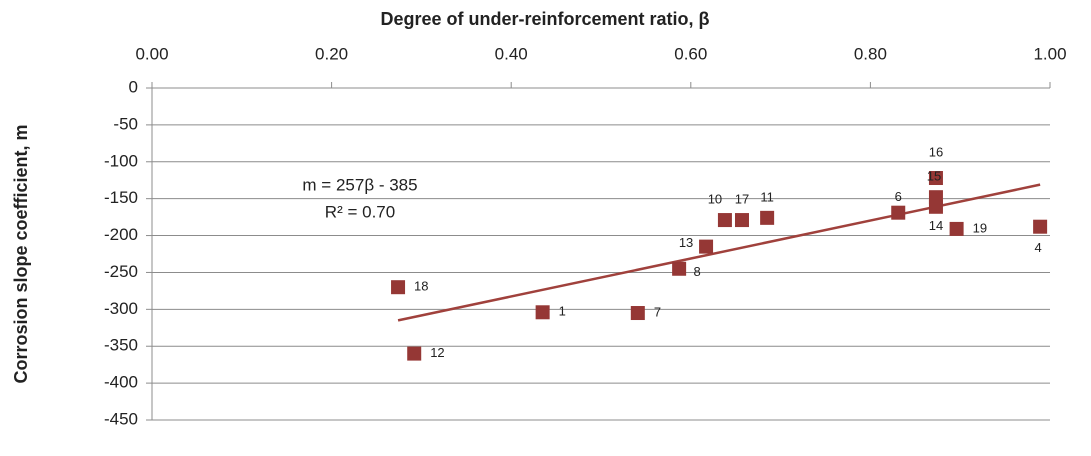 The image size is (1091, 456). Describe the element at coordinates (562, 311) in the screenshot. I see `point-label: 1` at that location.